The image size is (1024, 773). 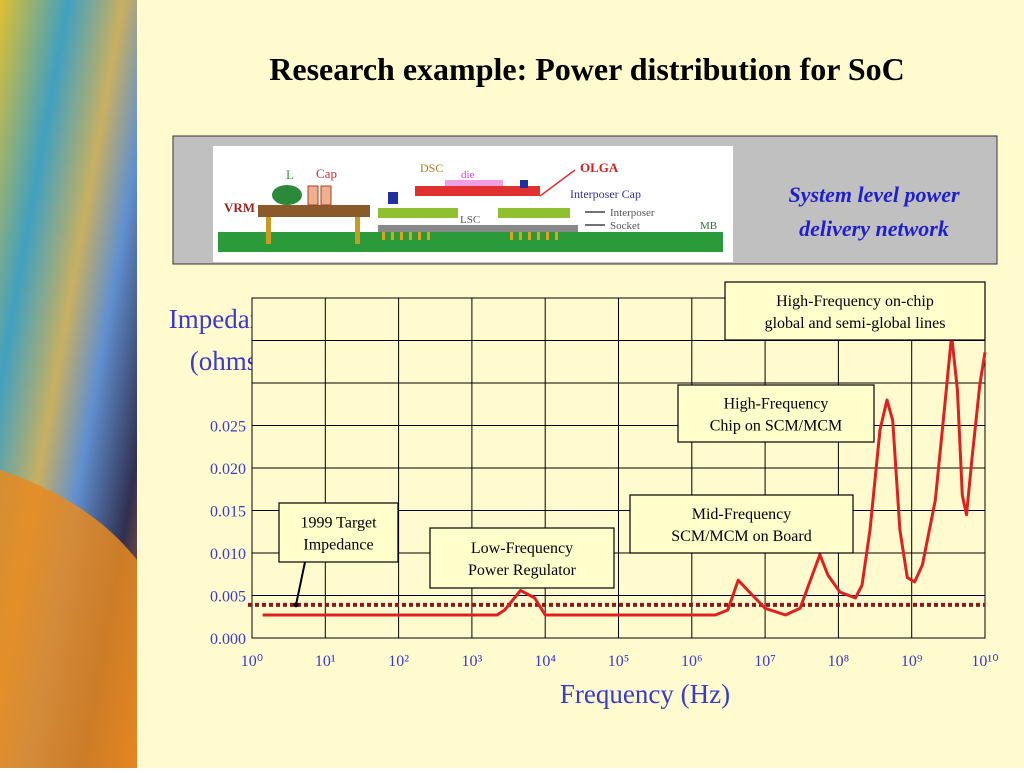 I want to click on y-tick-label: 0.025, so click(x=228, y=427).